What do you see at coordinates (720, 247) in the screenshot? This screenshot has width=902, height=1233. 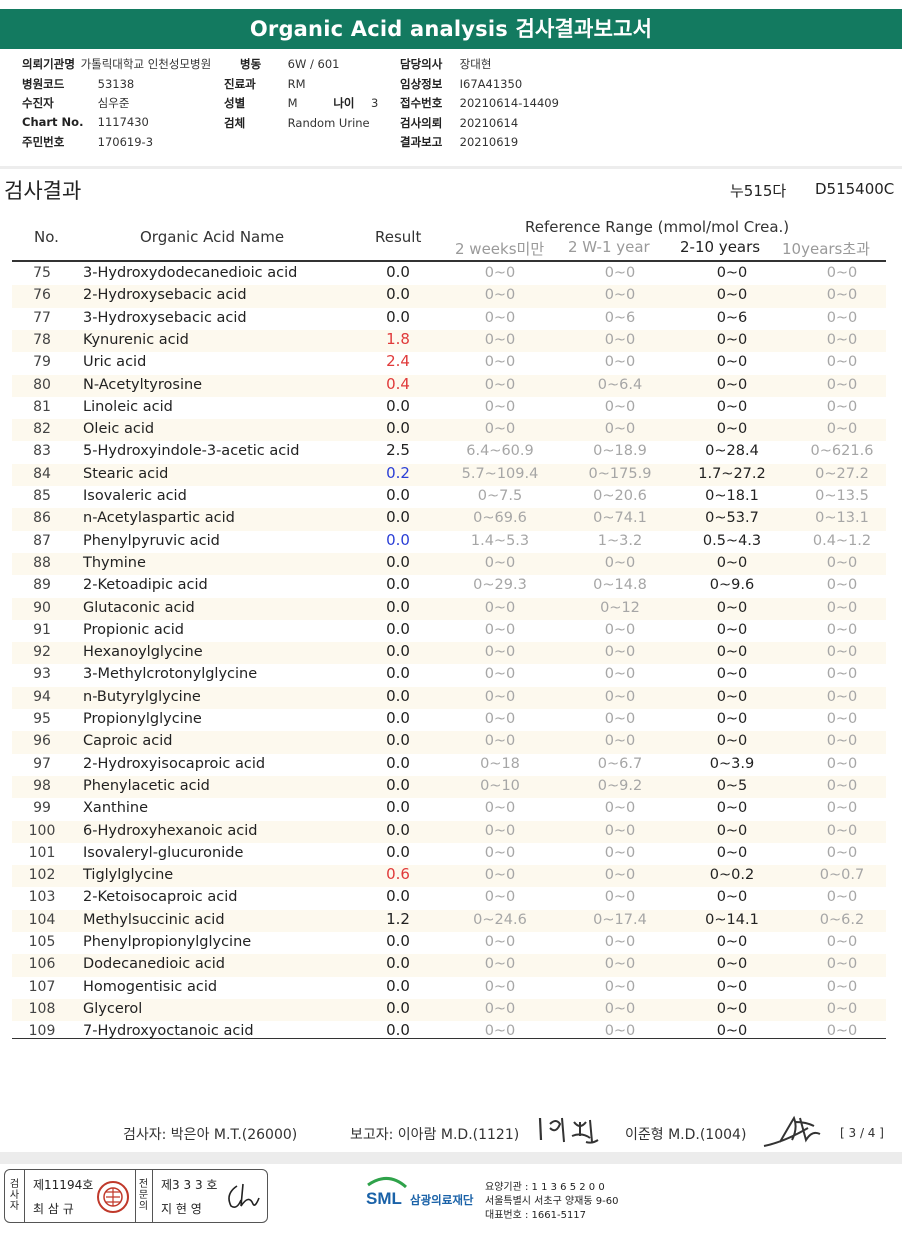 I see `header-age-3: 2-10 years` at bounding box center [720, 247].